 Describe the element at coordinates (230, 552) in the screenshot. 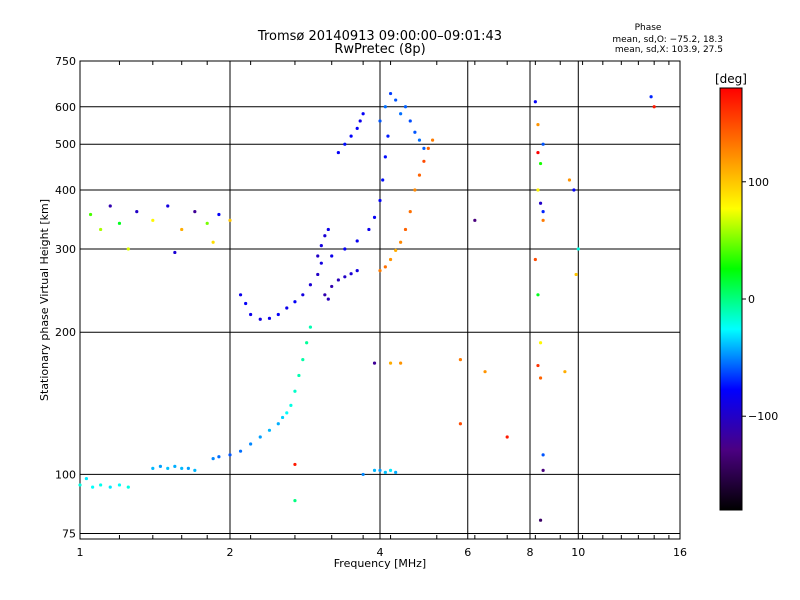

I see `x-tick-label: 2` at that location.